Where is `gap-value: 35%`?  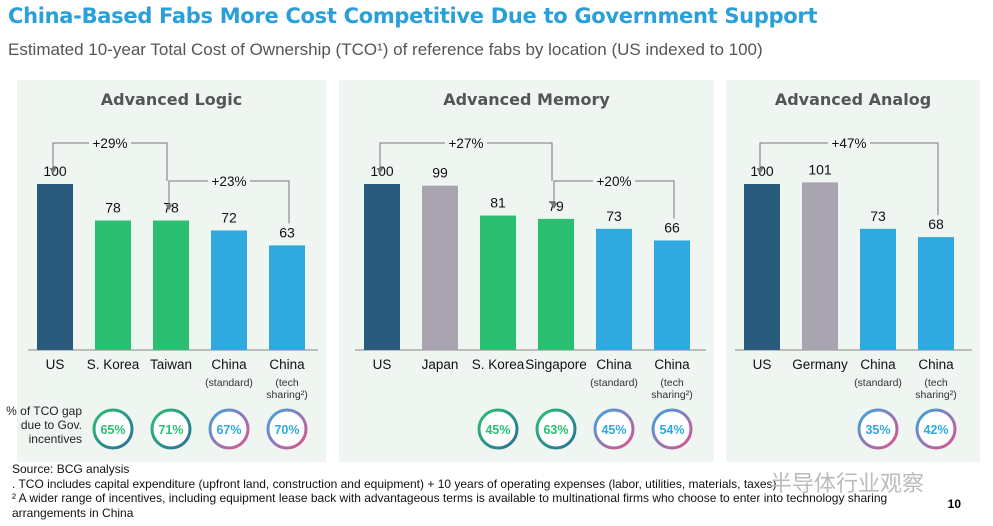
gap-value: 35% is located at coordinates (877, 430).